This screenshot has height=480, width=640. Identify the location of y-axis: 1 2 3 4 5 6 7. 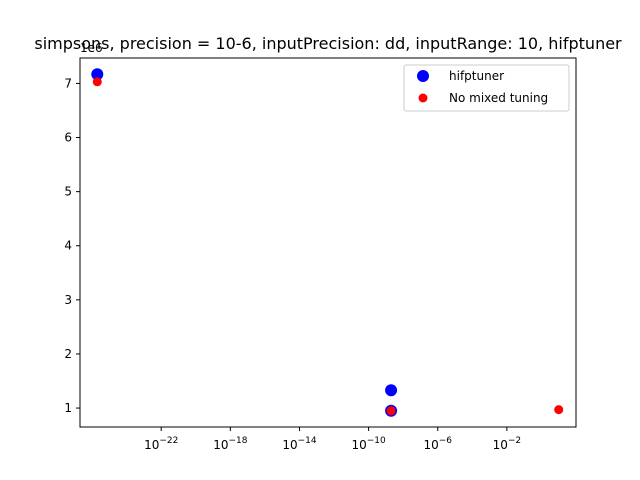
(72, 245).